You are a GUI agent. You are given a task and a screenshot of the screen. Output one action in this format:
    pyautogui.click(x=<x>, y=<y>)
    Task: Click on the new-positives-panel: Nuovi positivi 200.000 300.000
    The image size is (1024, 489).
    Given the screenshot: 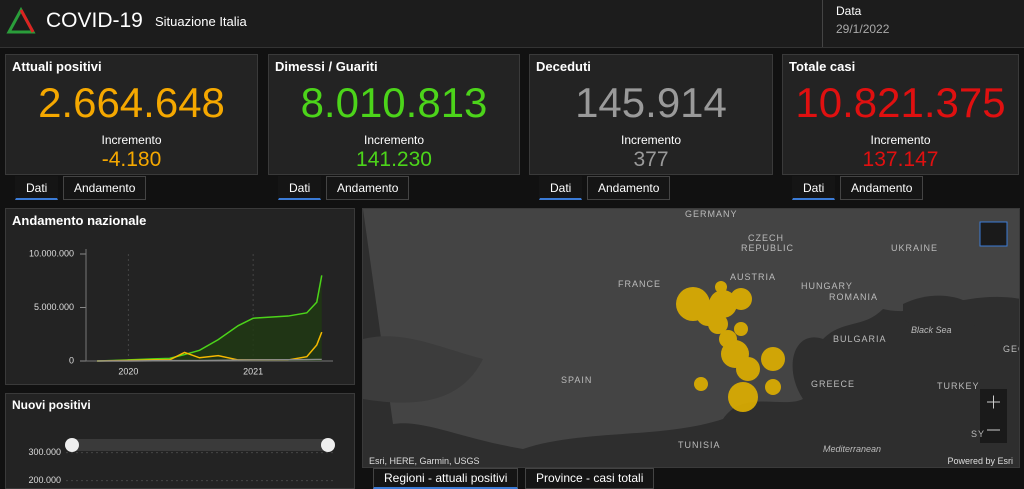 What is the action you would take?
    pyautogui.click(x=180, y=441)
    